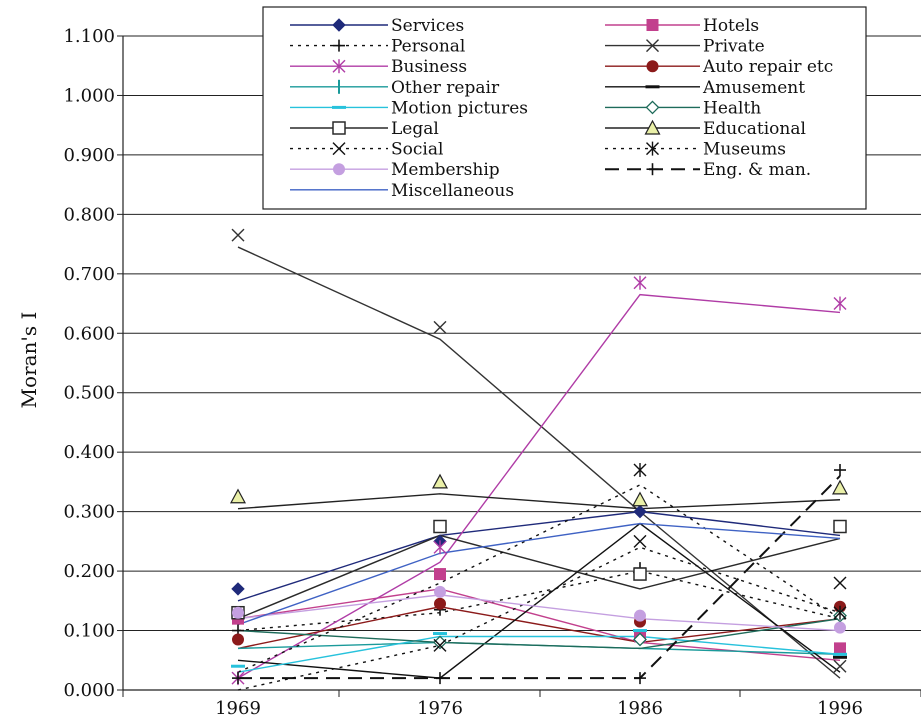 The height and width of the screenshot is (722, 921). What do you see at coordinates (89, 333) in the screenshot?
I see `y-tick-label: 0.600` at bounding box center [89, 333].